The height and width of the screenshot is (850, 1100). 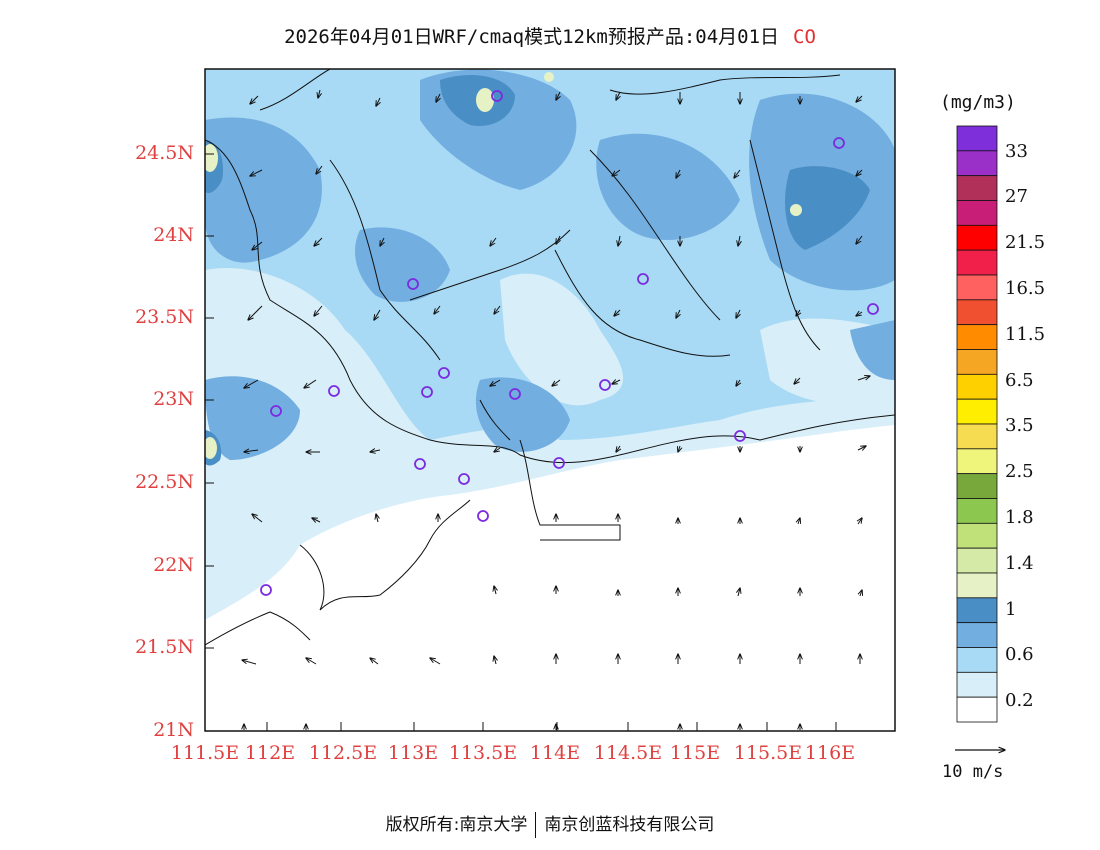 I want to click on lat-label: 22.5N, so click(x=164, y=482).